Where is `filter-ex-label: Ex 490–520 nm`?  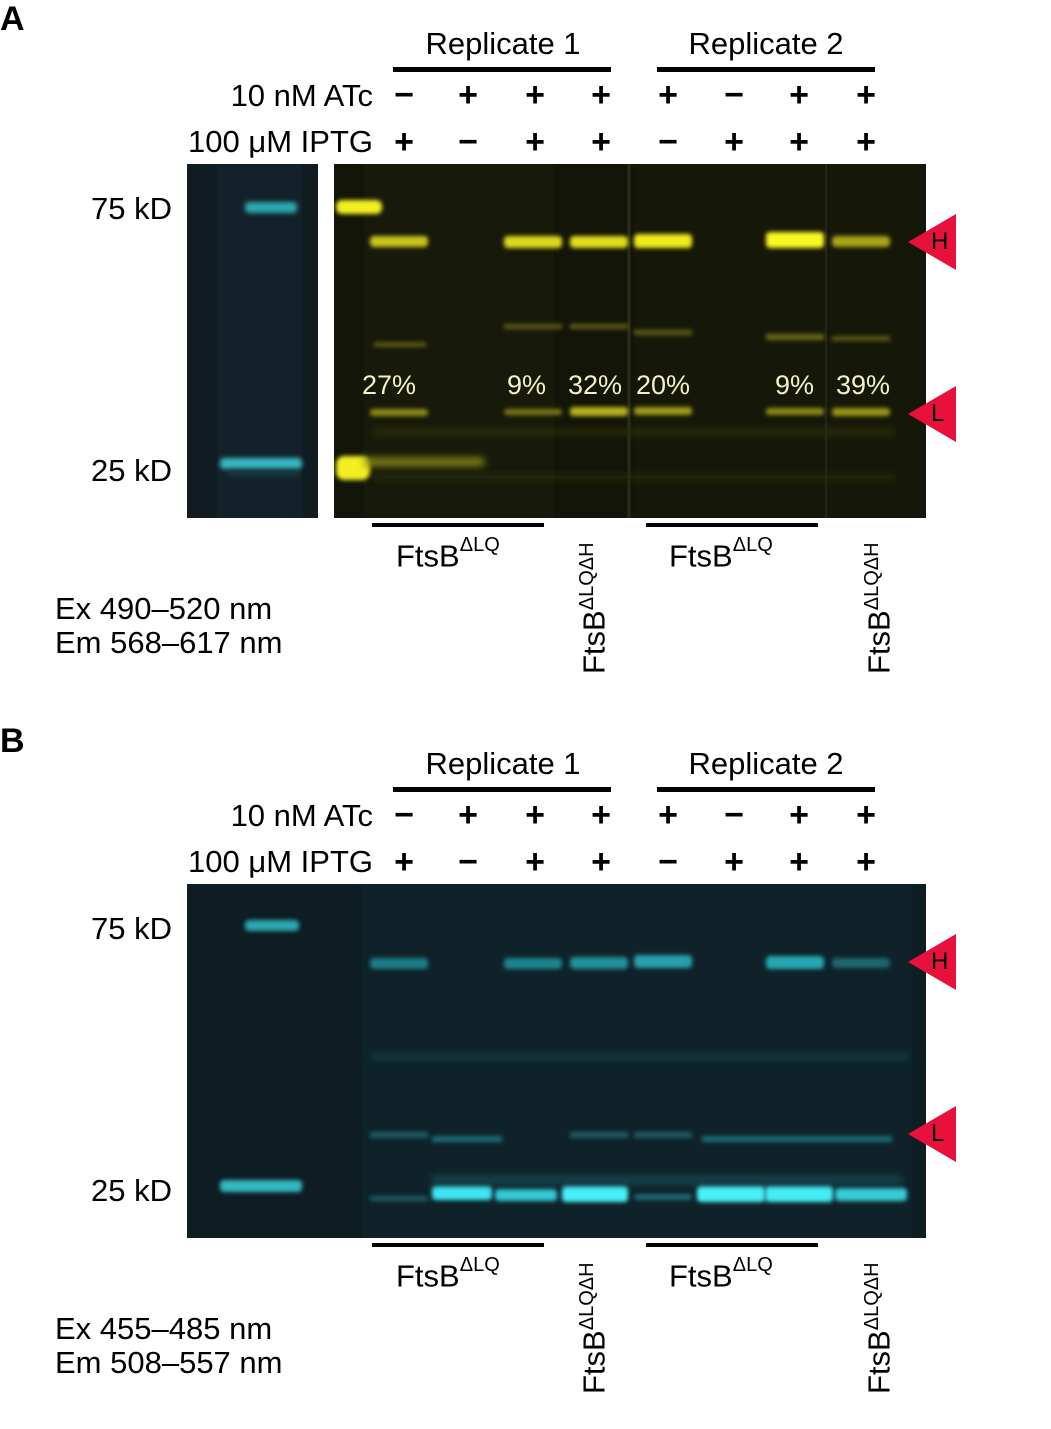
filter-ex-label: Ex 490–520 nm is located at coordinates (164, 608).